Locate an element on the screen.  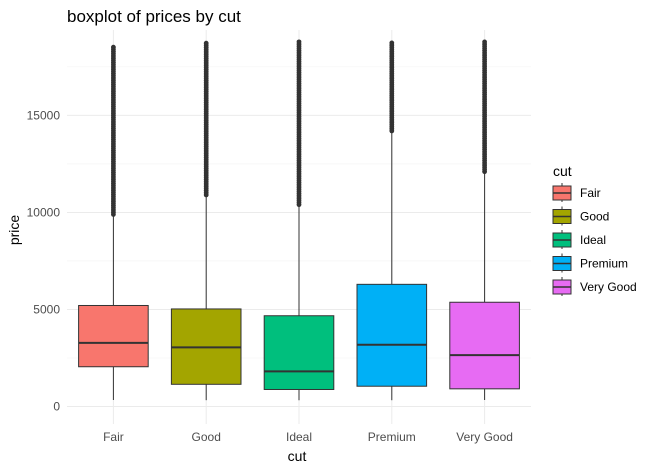
legend-label: Ideal is located at coordinates (593, 240).